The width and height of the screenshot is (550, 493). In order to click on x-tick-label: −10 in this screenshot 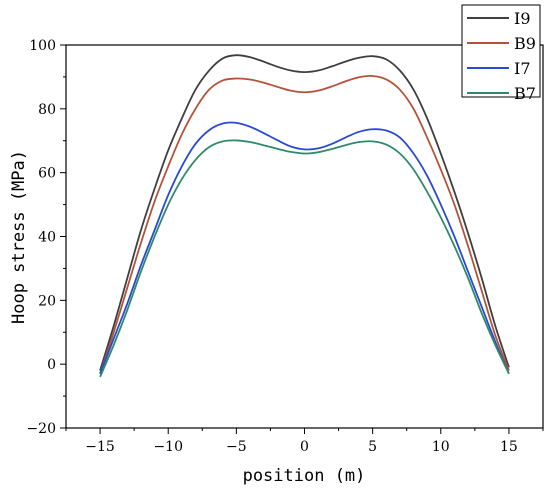, I will do `click(168, 447)`.